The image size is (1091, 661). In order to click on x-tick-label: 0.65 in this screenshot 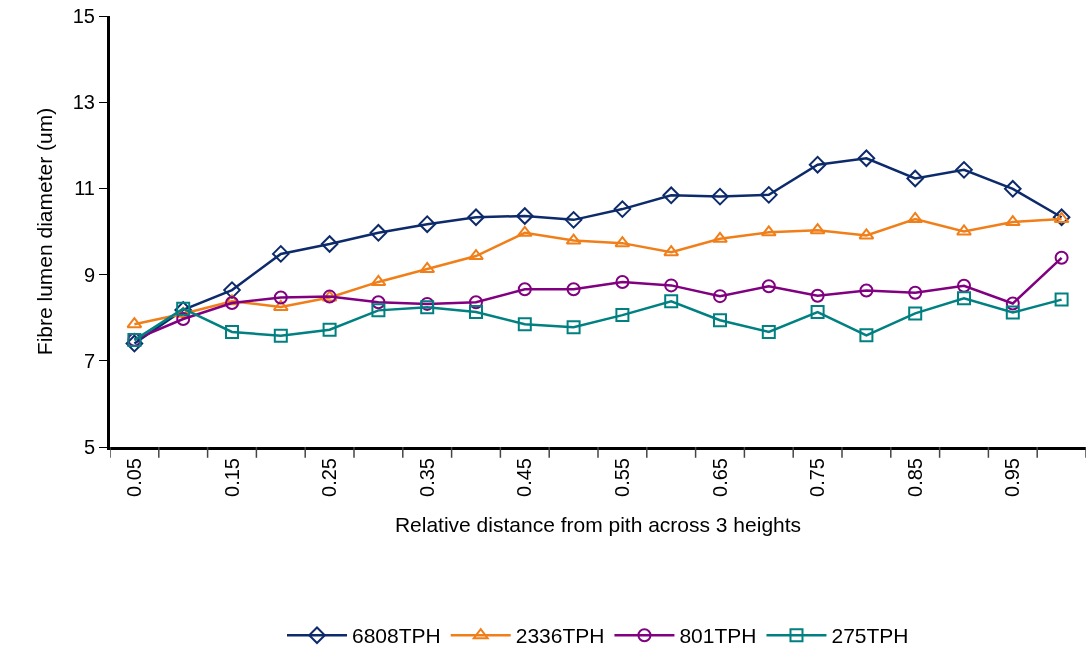, I will do `click(719, 477)`.